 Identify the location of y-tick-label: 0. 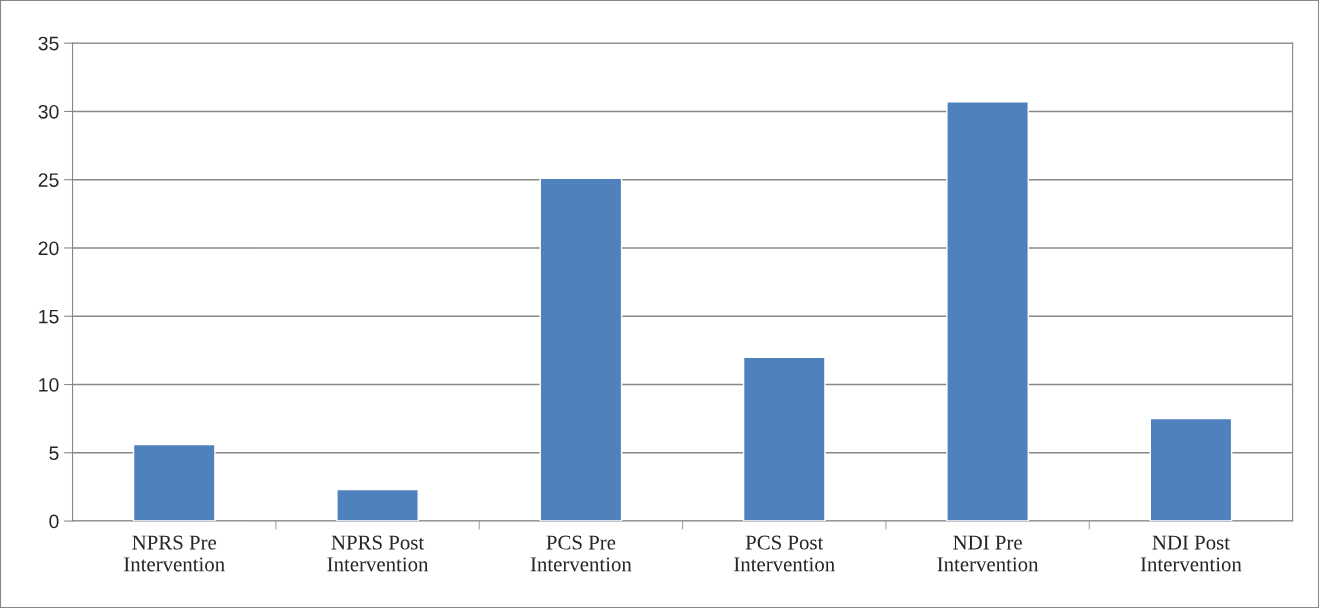
(54, 521).